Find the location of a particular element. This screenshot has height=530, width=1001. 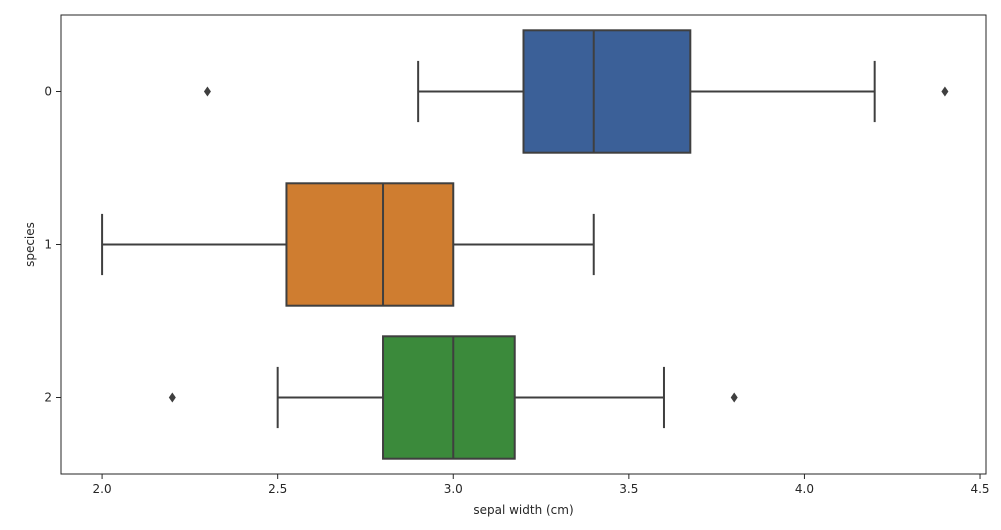

y-tick-label: 2 is located at coordinates (48, 398).